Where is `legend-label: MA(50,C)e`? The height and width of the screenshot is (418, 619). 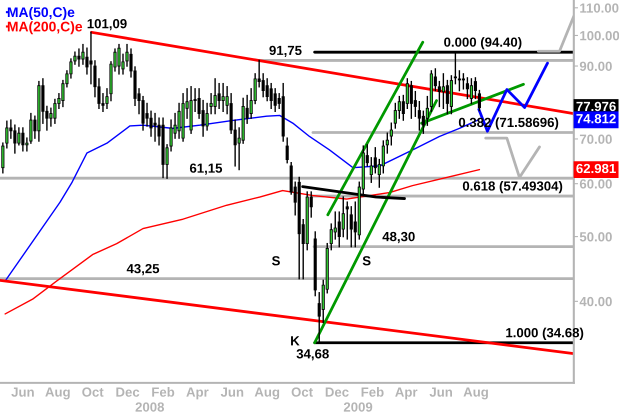
legend-label: MA(50,C)e is located at coordinates (41, 13).